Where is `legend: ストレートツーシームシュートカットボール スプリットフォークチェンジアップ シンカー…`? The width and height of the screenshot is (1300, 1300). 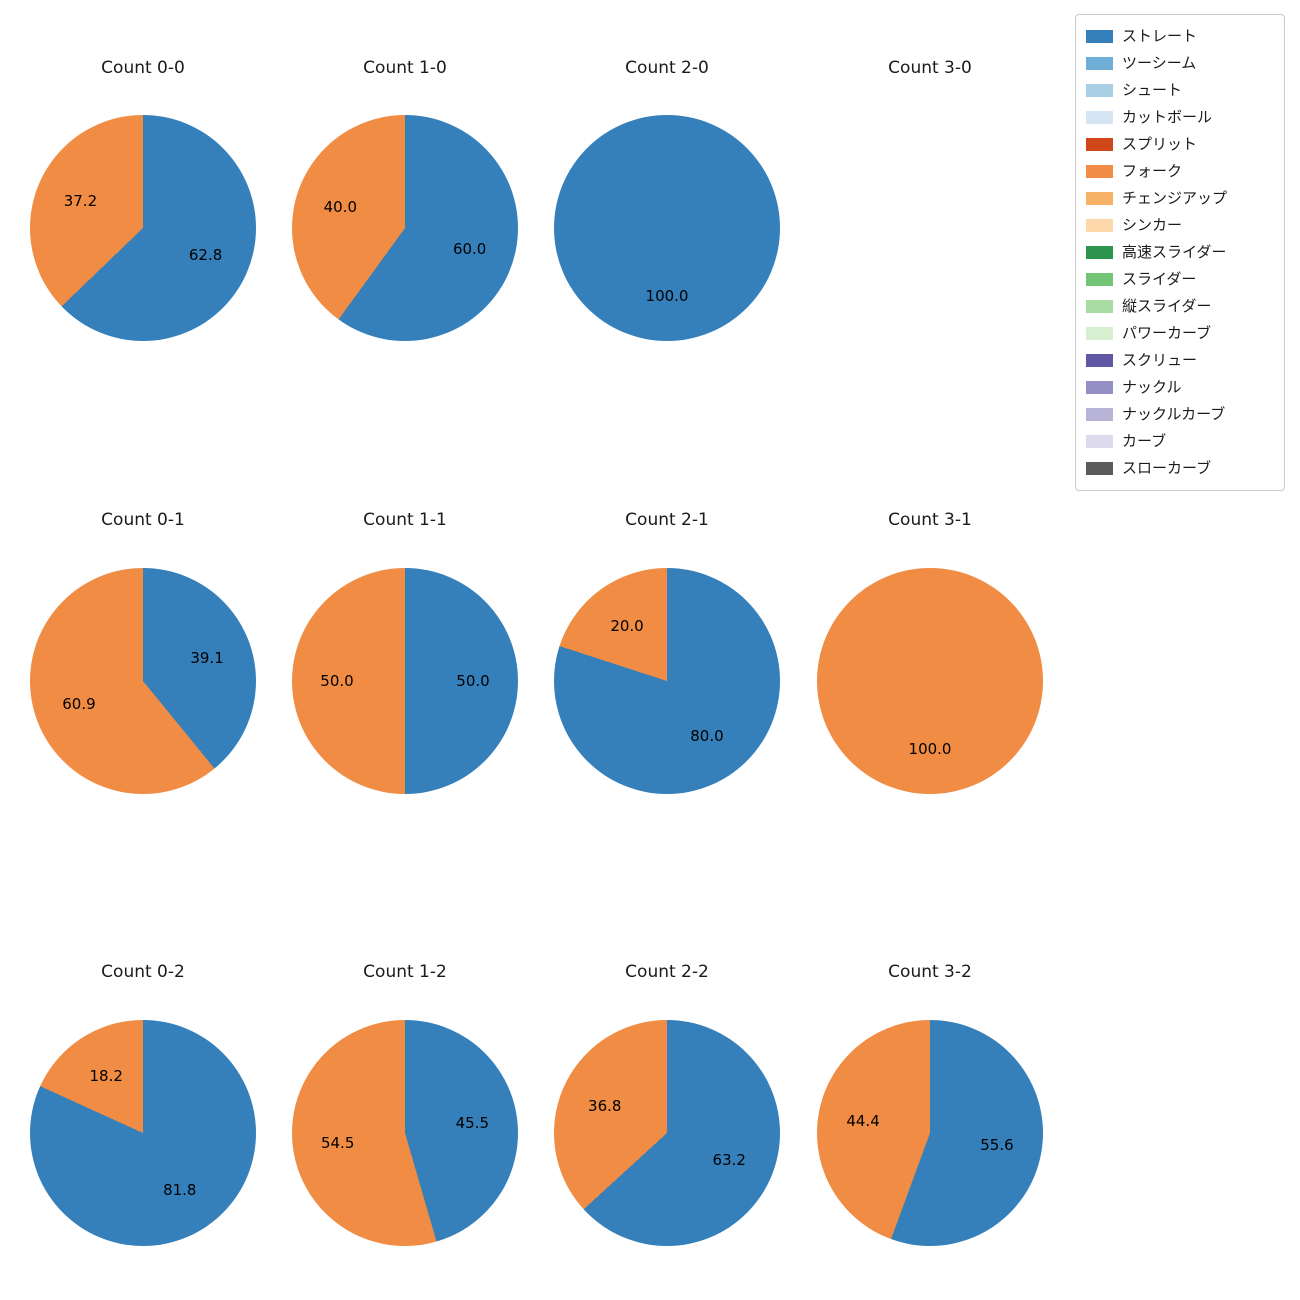
legend: ストレートツーシームシュートカットボール スプリットフォークチェンジアップ シンカー… is located at coordinates (1180, 252).